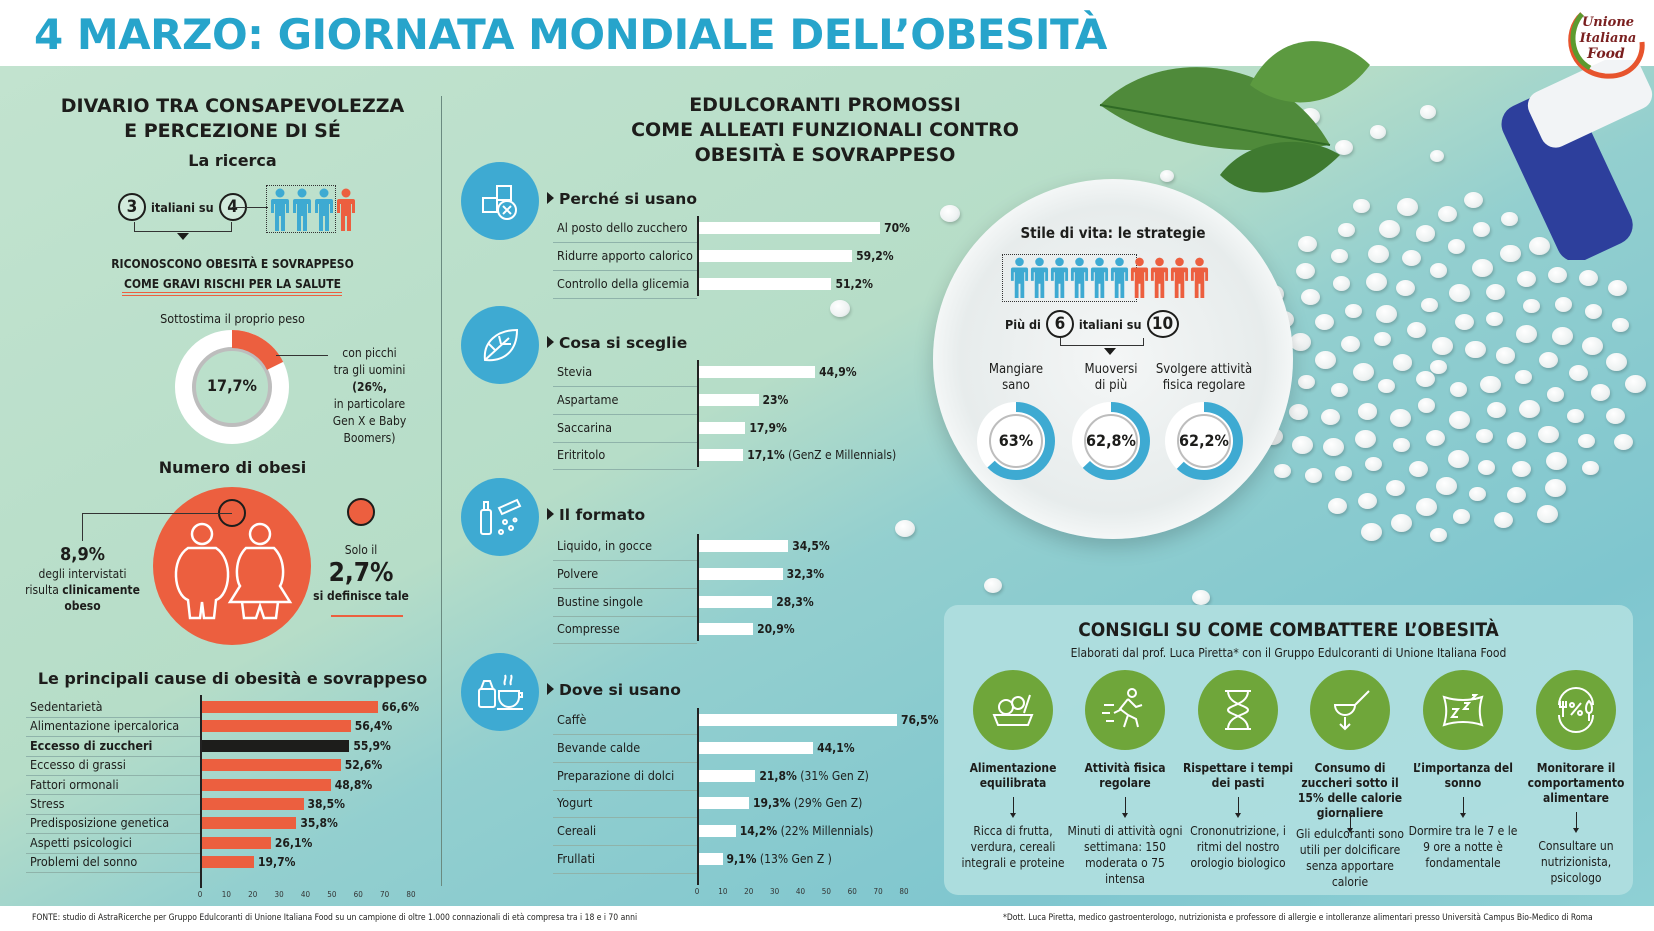 This screenshot has height=931, width=1654. Describe the element at coordinates (361, 573) in the screenshot. I see `self-perception-stat: Solo il 2,7% si definisce tale` at that location.